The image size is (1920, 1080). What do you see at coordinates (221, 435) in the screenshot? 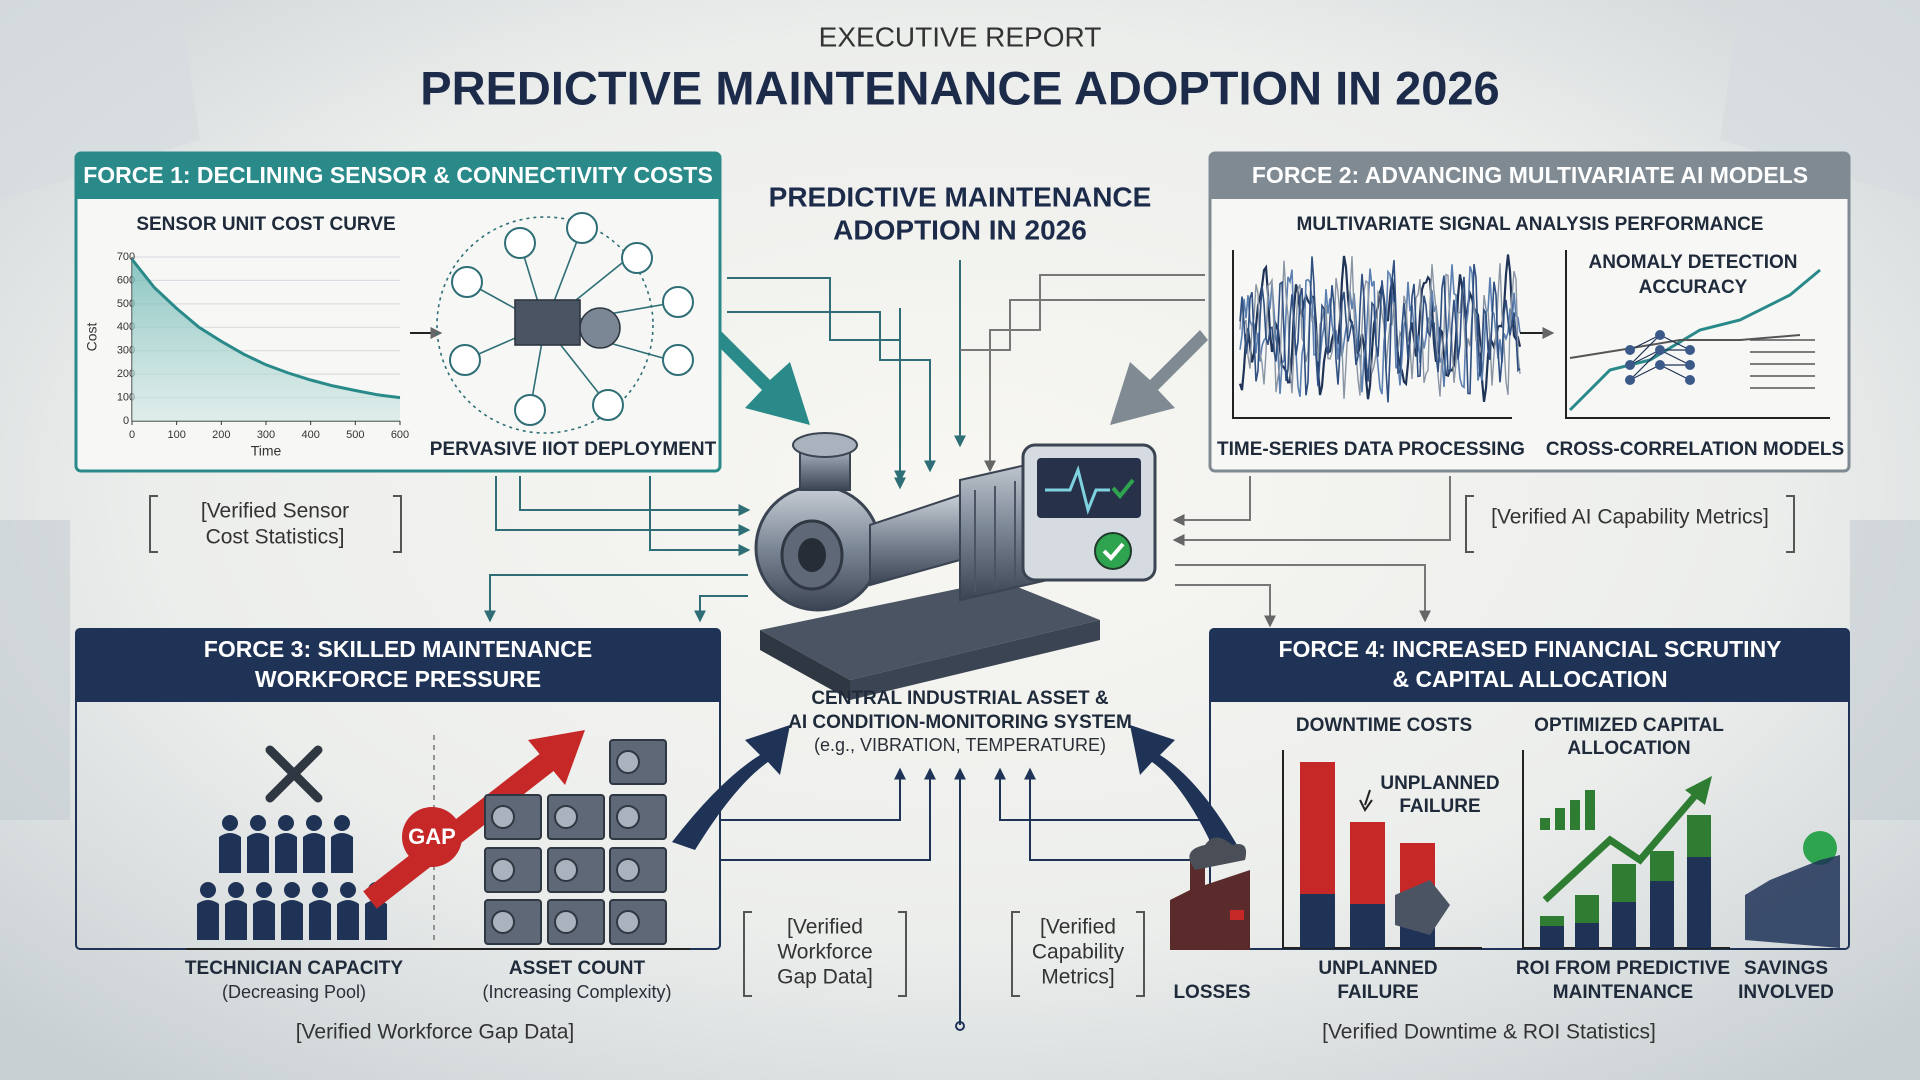
I see `x-tick-label: 200` at bounding box center [221, 435].